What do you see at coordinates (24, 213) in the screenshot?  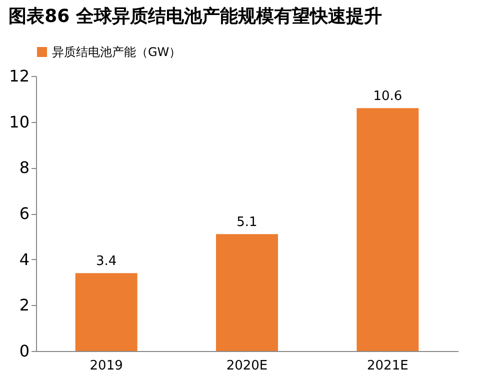 I see `y-tick-label: 6` at bounding box center [24, 213].